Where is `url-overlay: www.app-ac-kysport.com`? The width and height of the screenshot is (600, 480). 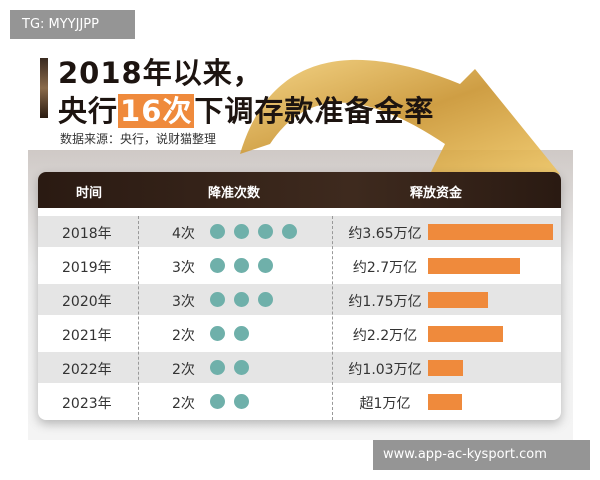 url-overlay: www.app-ac-kysport.com is located at coordinates (481, 455).